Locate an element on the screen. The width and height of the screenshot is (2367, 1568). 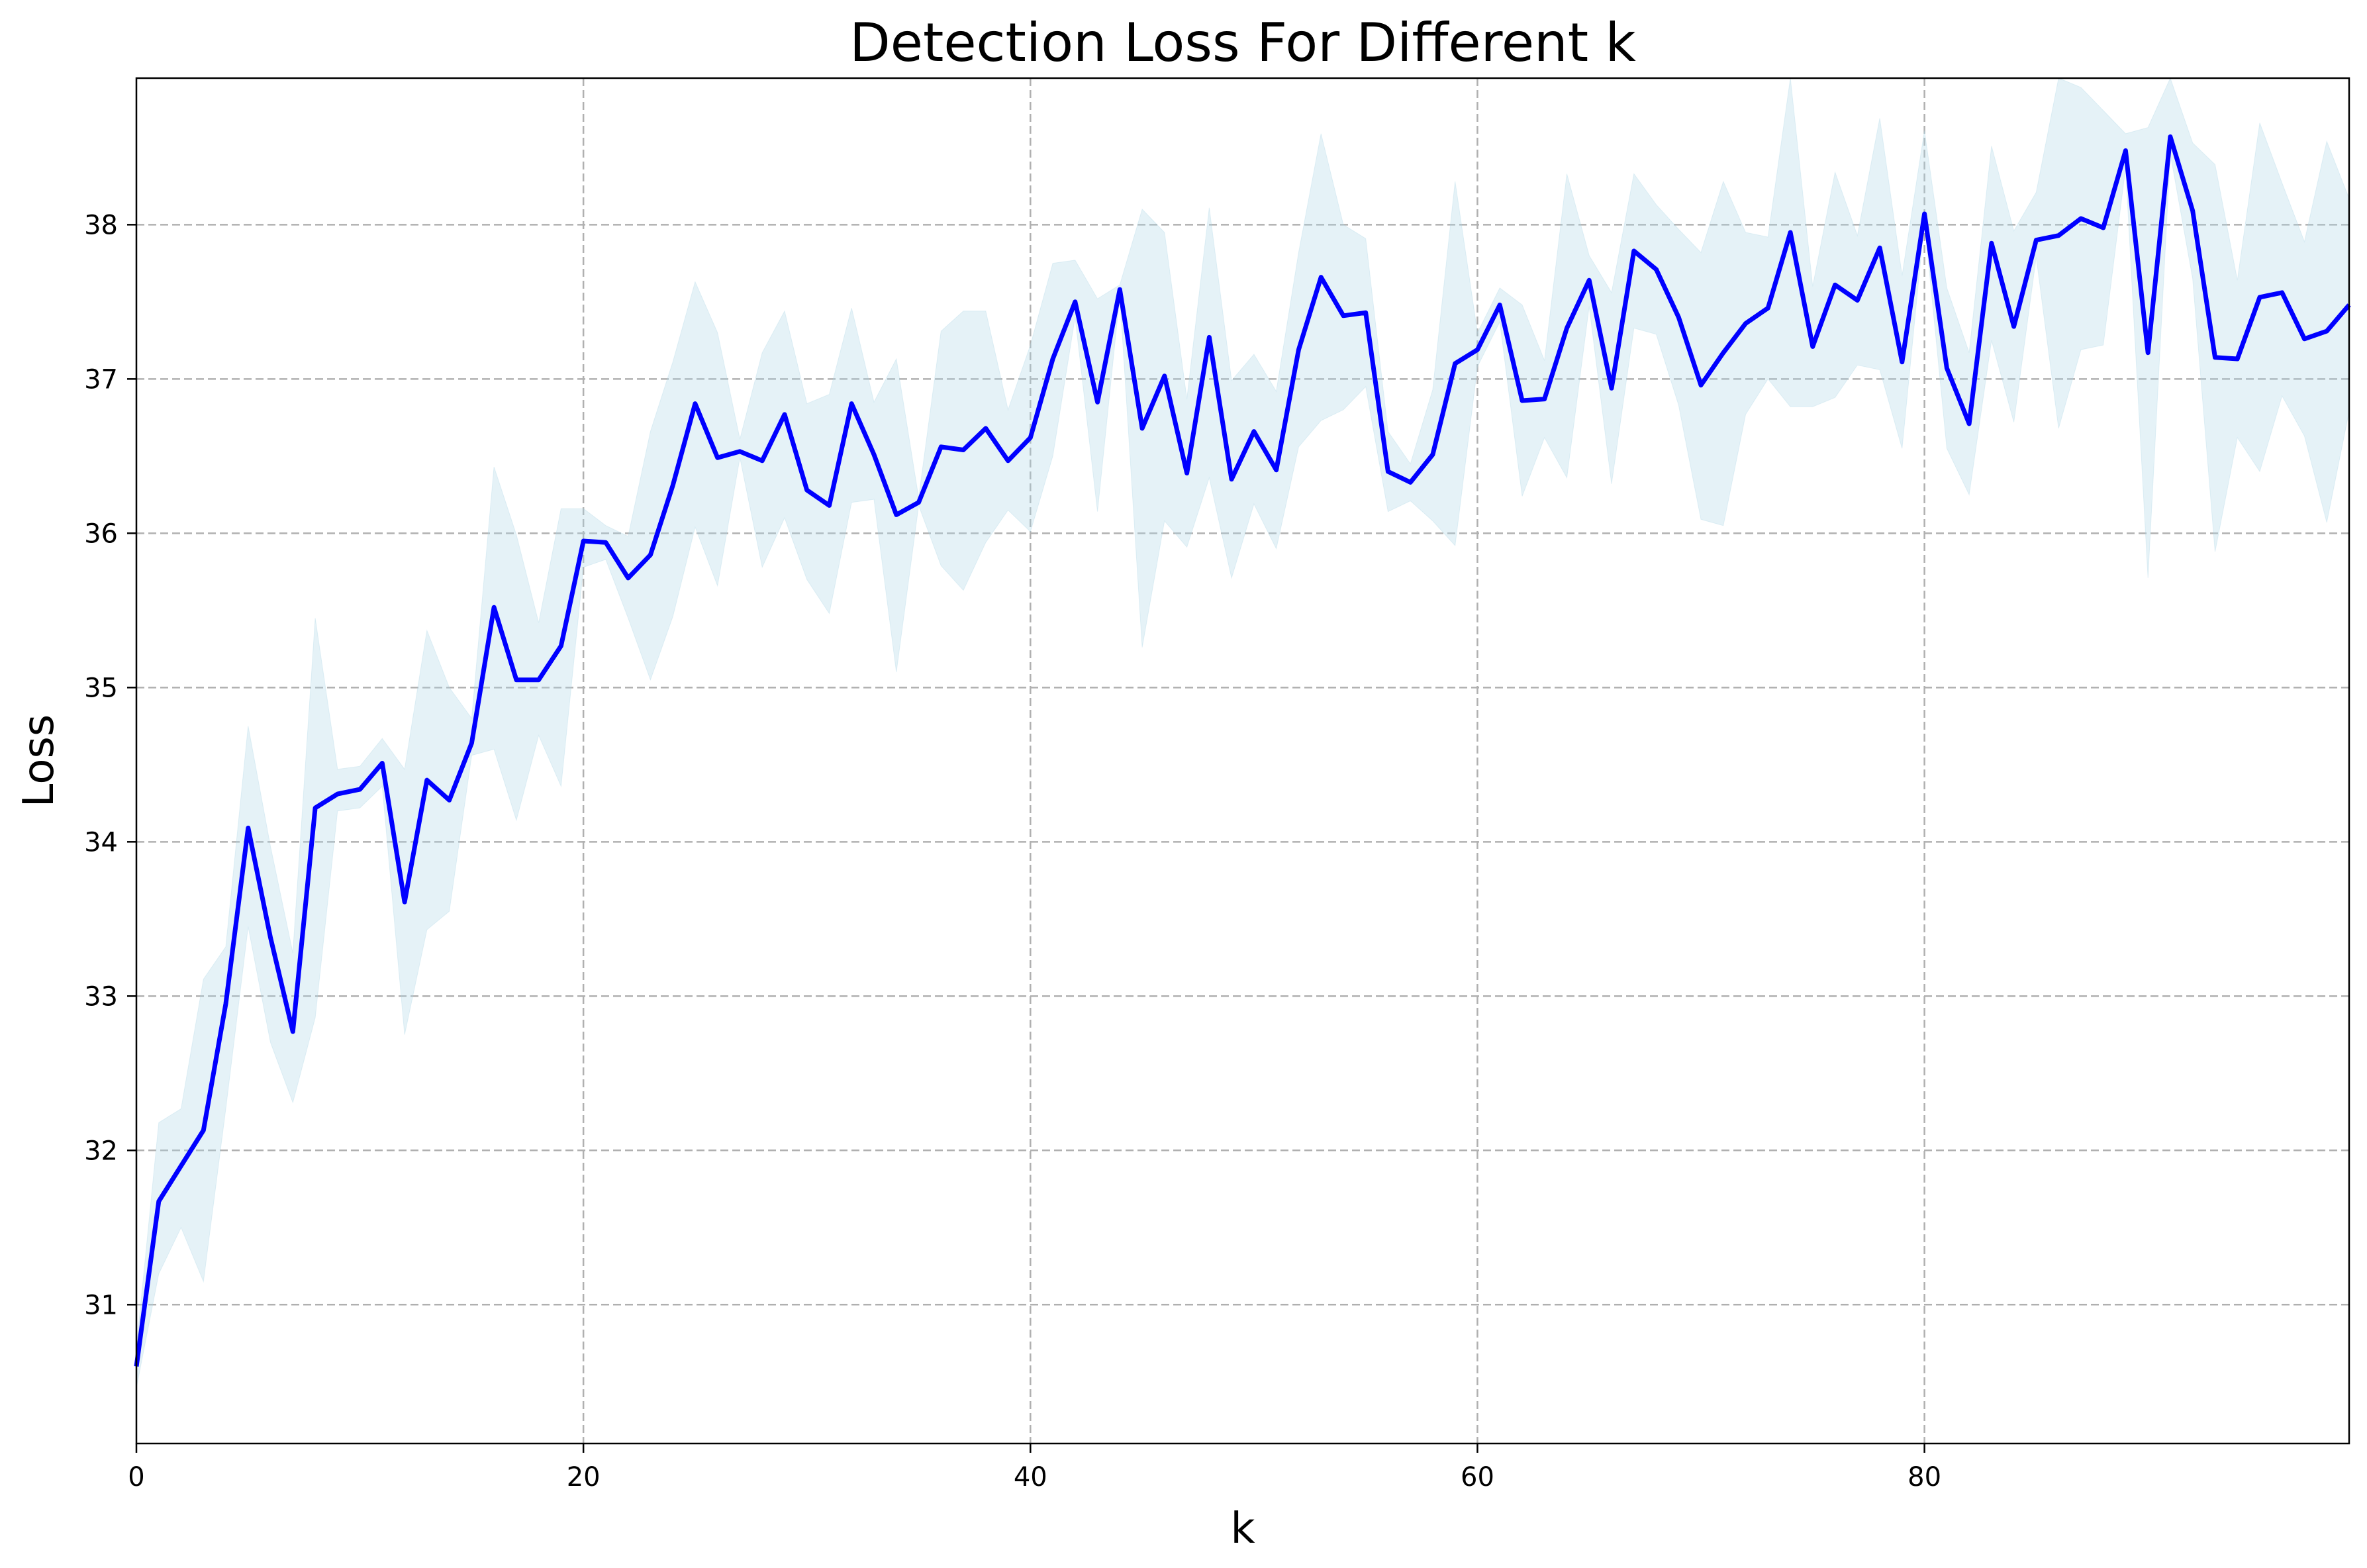
x-tick-label: 80 is located at coordinates (1925, 1477).